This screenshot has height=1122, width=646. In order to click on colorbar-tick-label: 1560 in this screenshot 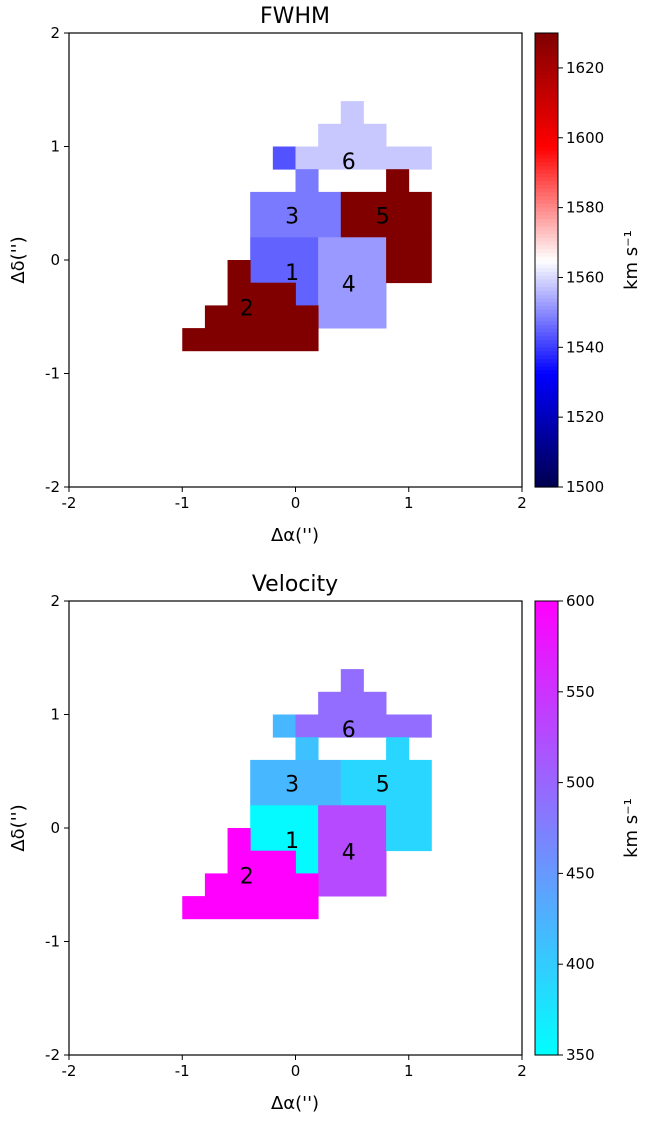, I will do `click(585, 277)`.